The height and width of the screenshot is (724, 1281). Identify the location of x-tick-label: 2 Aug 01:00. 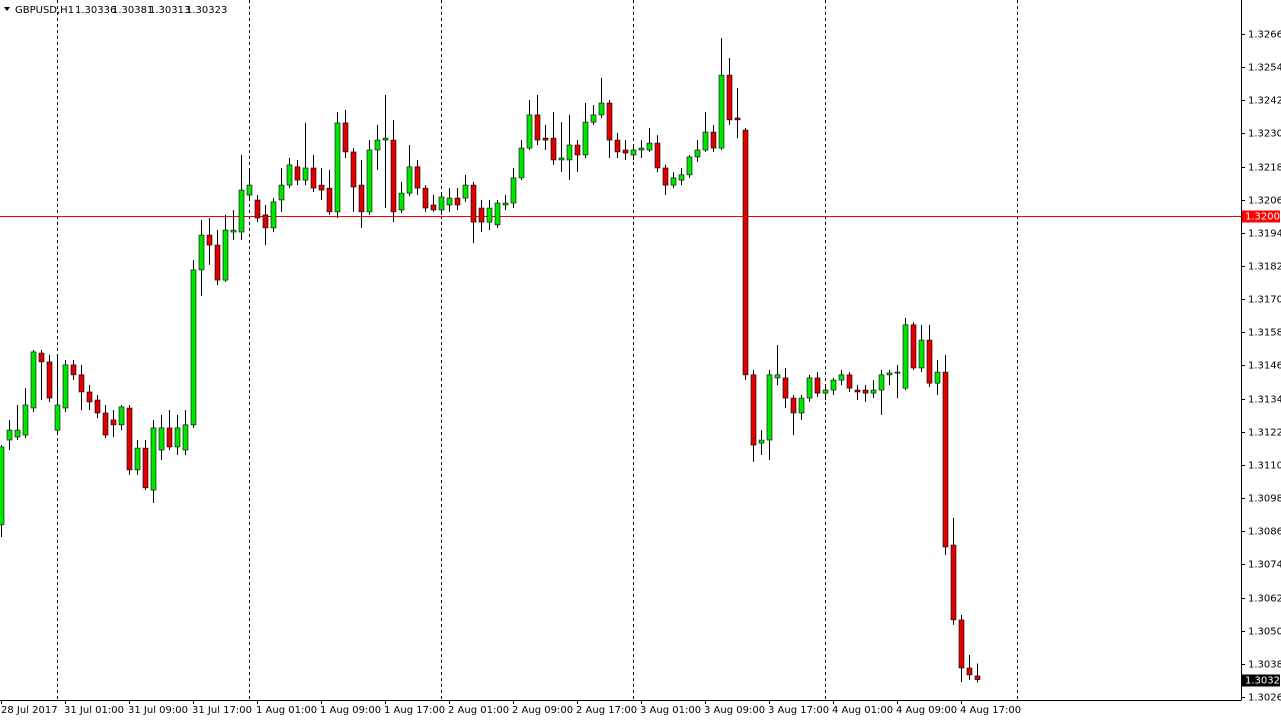
(478, 710).